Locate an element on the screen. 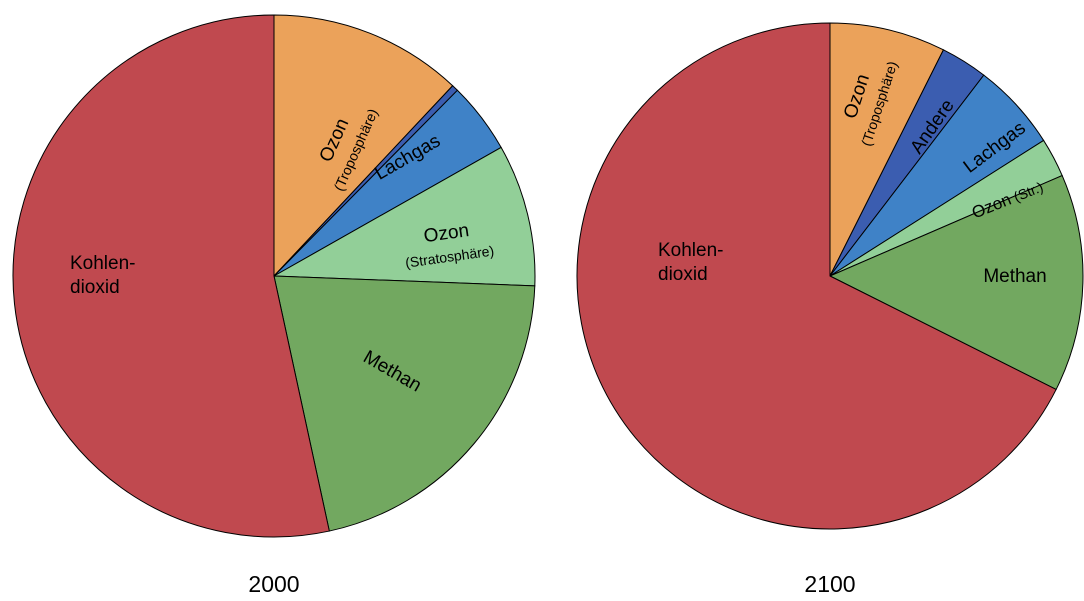 This screenshot has width=1084, height=601. slice-label: Methan is located at coordinates (1014, 276).